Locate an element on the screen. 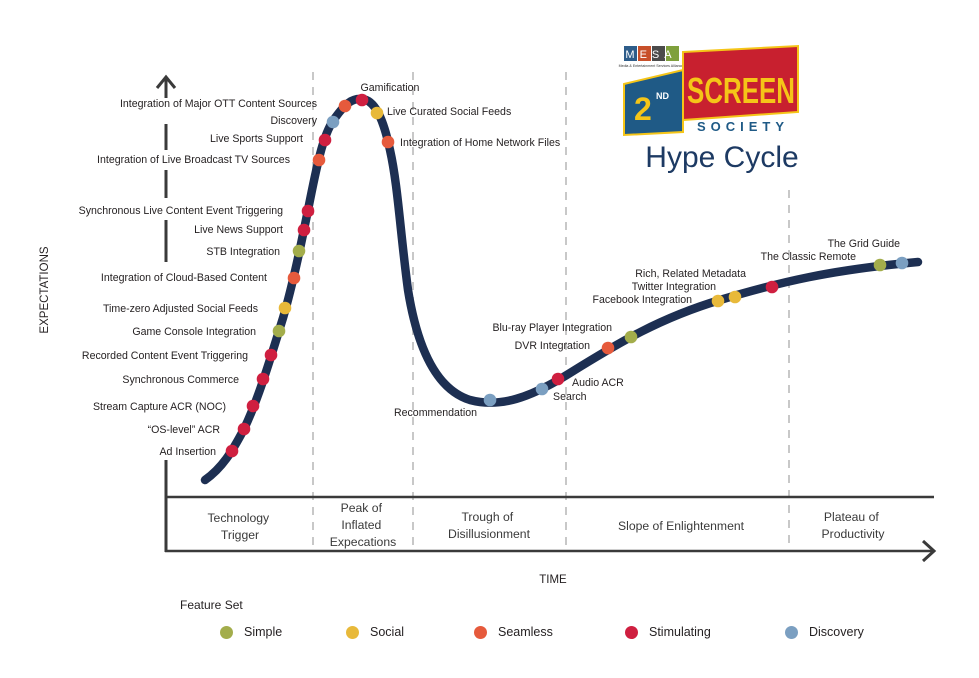 The image size is (979, 678). feature-point: STB Integration is located at coordinates (256, 251).